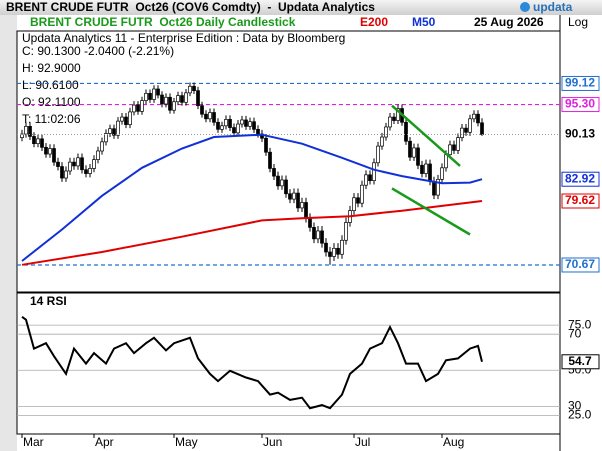  What do you see at coordinates (362, 442) in the screenshot?
I see `x-tick-label: Jul` at bounding box center [362, 442].